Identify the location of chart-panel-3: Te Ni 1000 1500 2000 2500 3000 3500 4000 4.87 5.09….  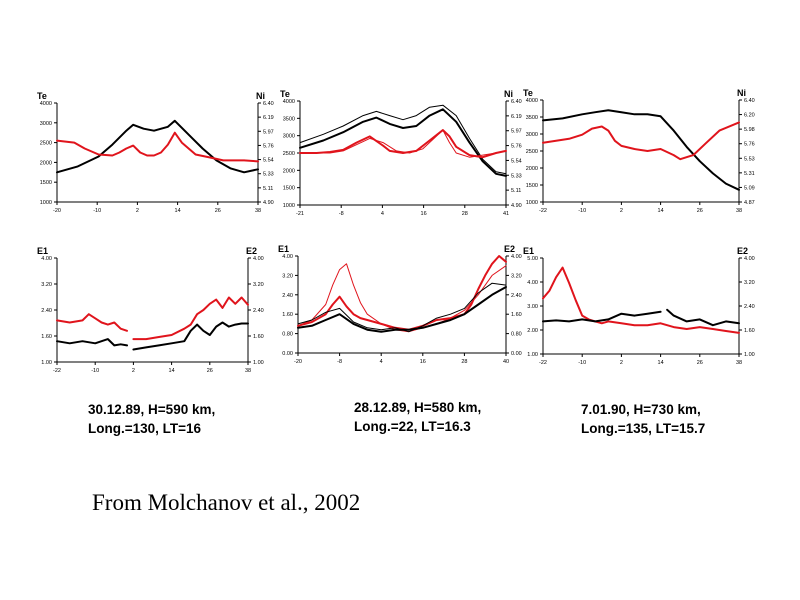
(639, 151).